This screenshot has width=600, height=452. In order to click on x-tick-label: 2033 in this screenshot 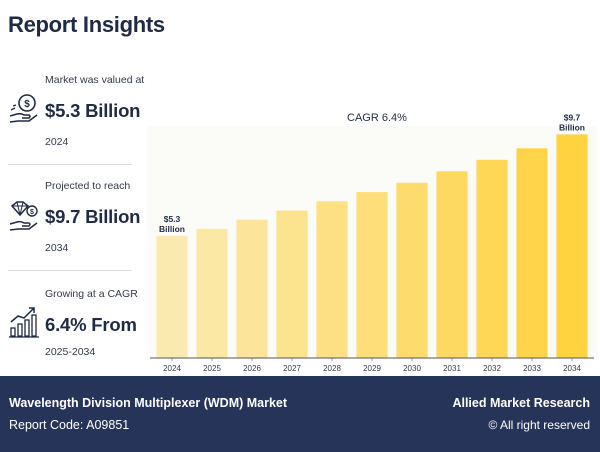, I will do `click(532, 368)`.